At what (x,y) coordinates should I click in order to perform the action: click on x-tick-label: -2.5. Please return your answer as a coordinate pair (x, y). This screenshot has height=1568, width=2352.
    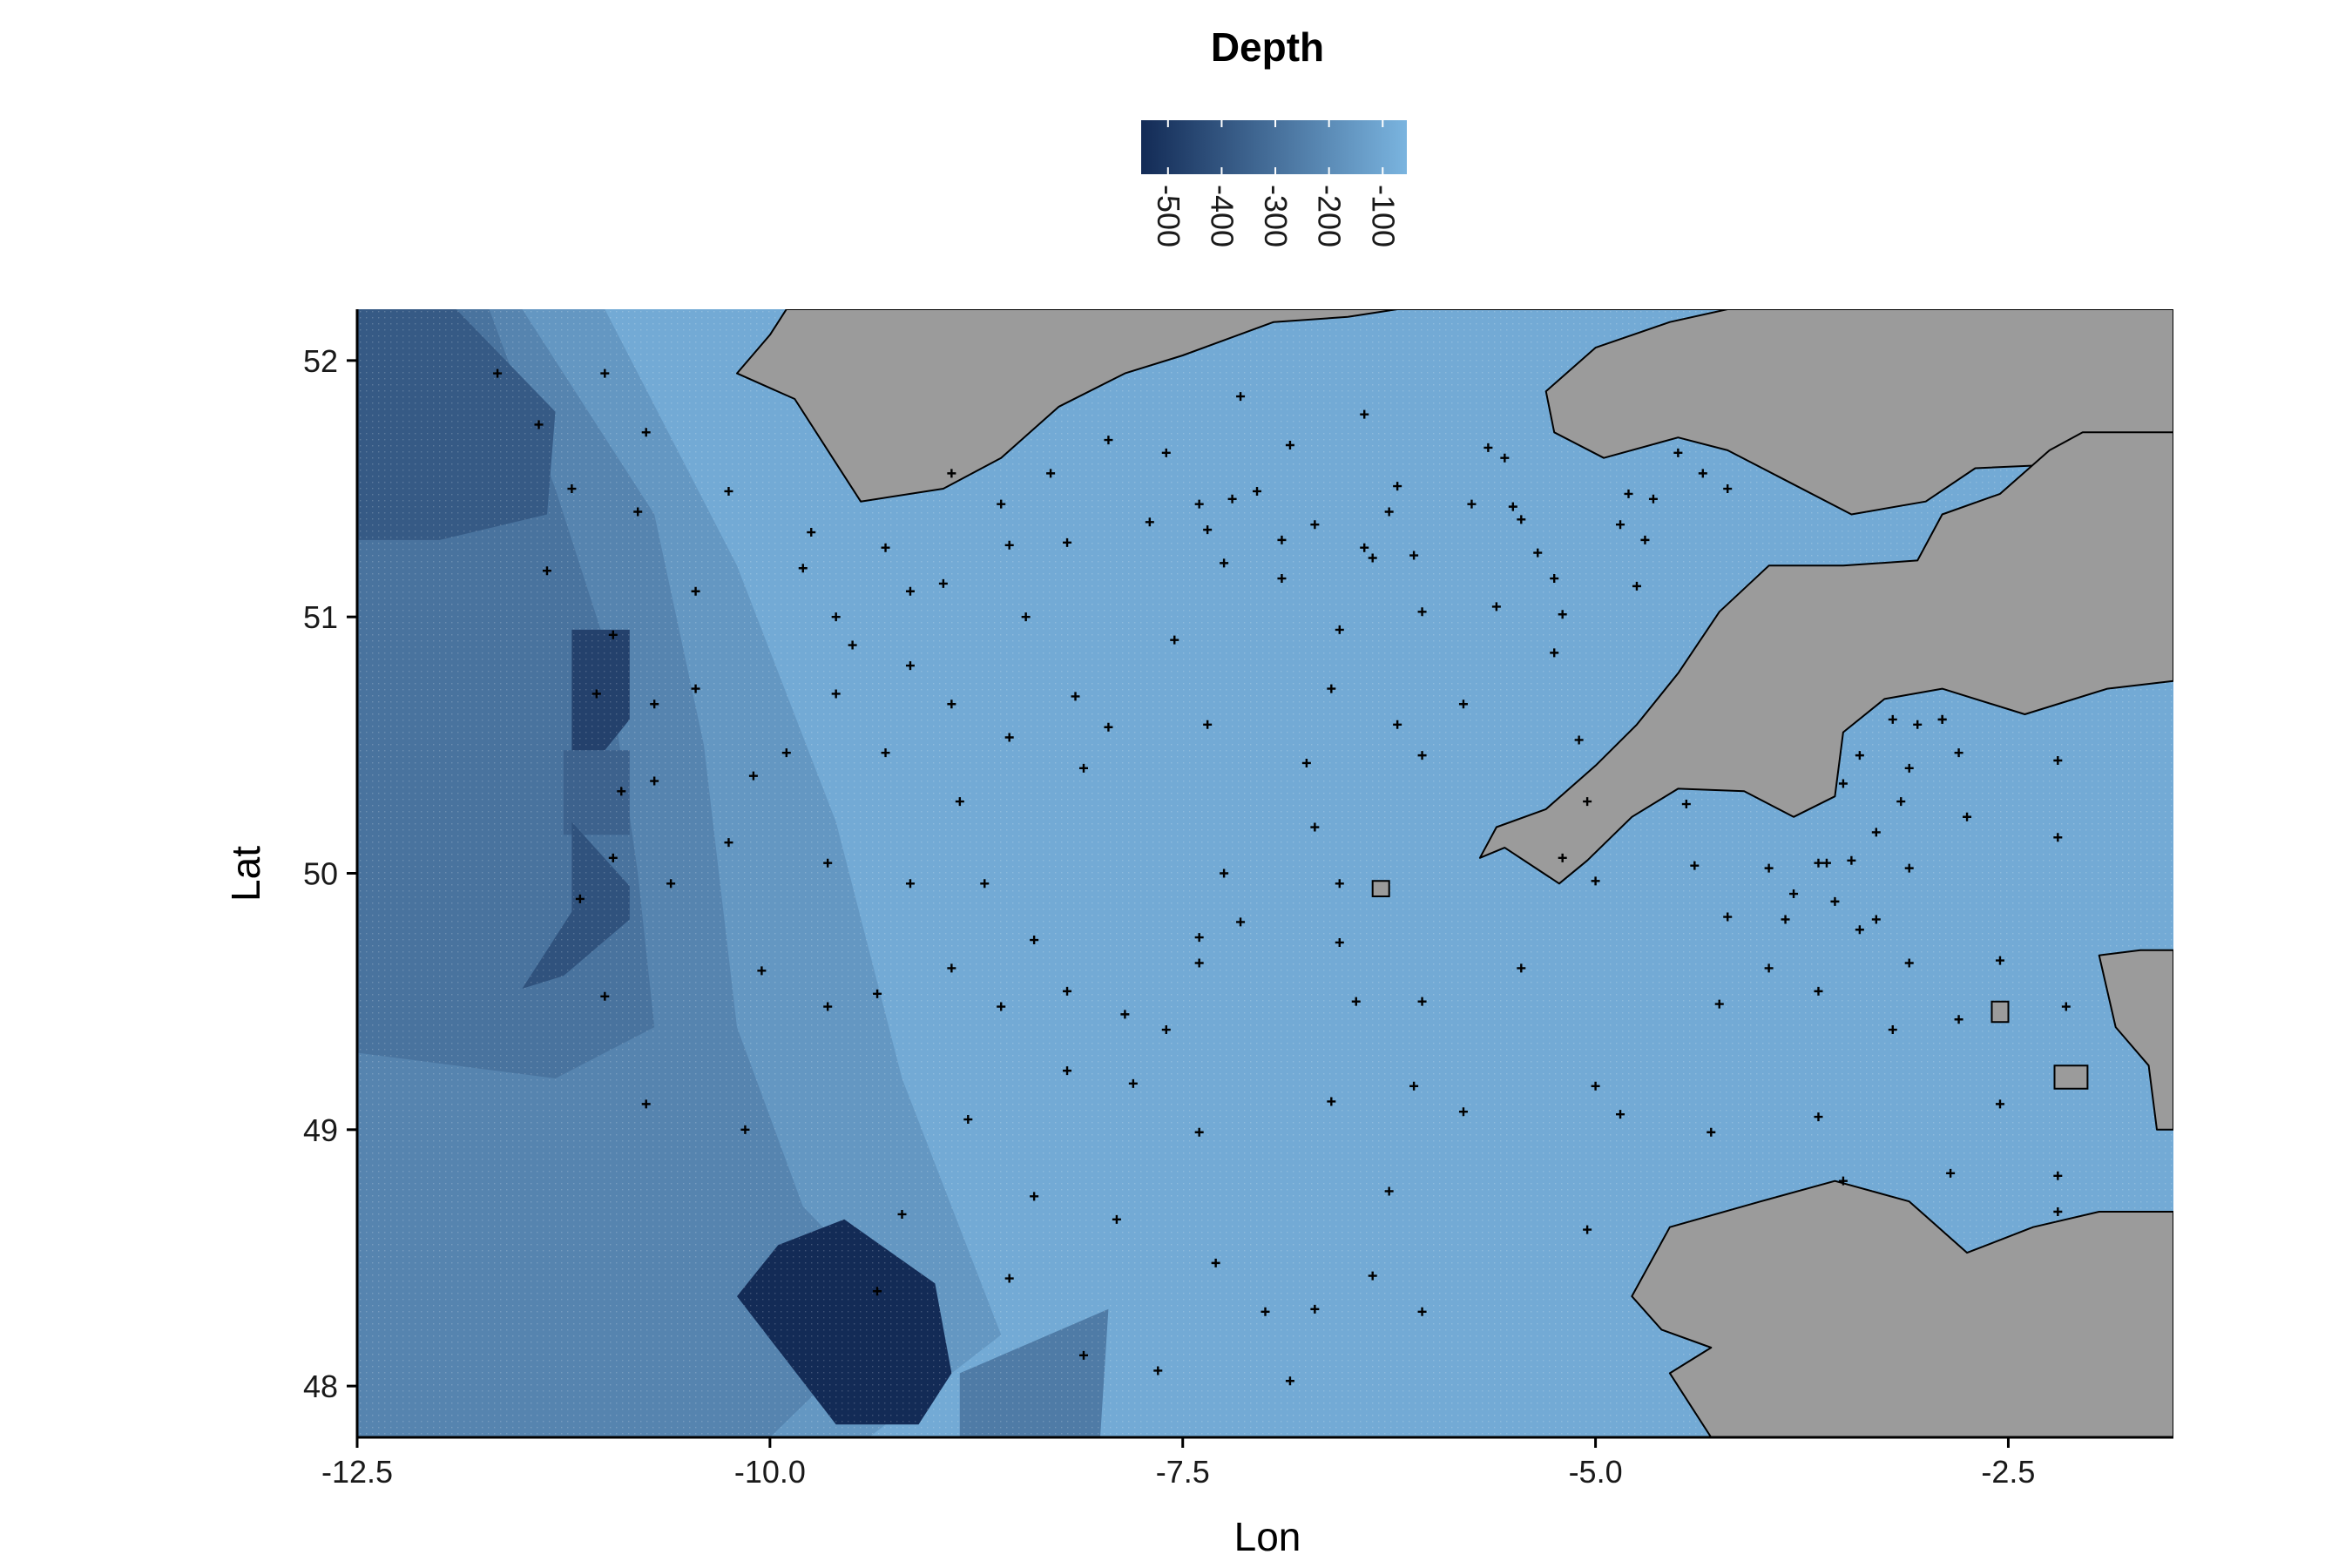
    Looking at the image, I should click on (2008, 1472).